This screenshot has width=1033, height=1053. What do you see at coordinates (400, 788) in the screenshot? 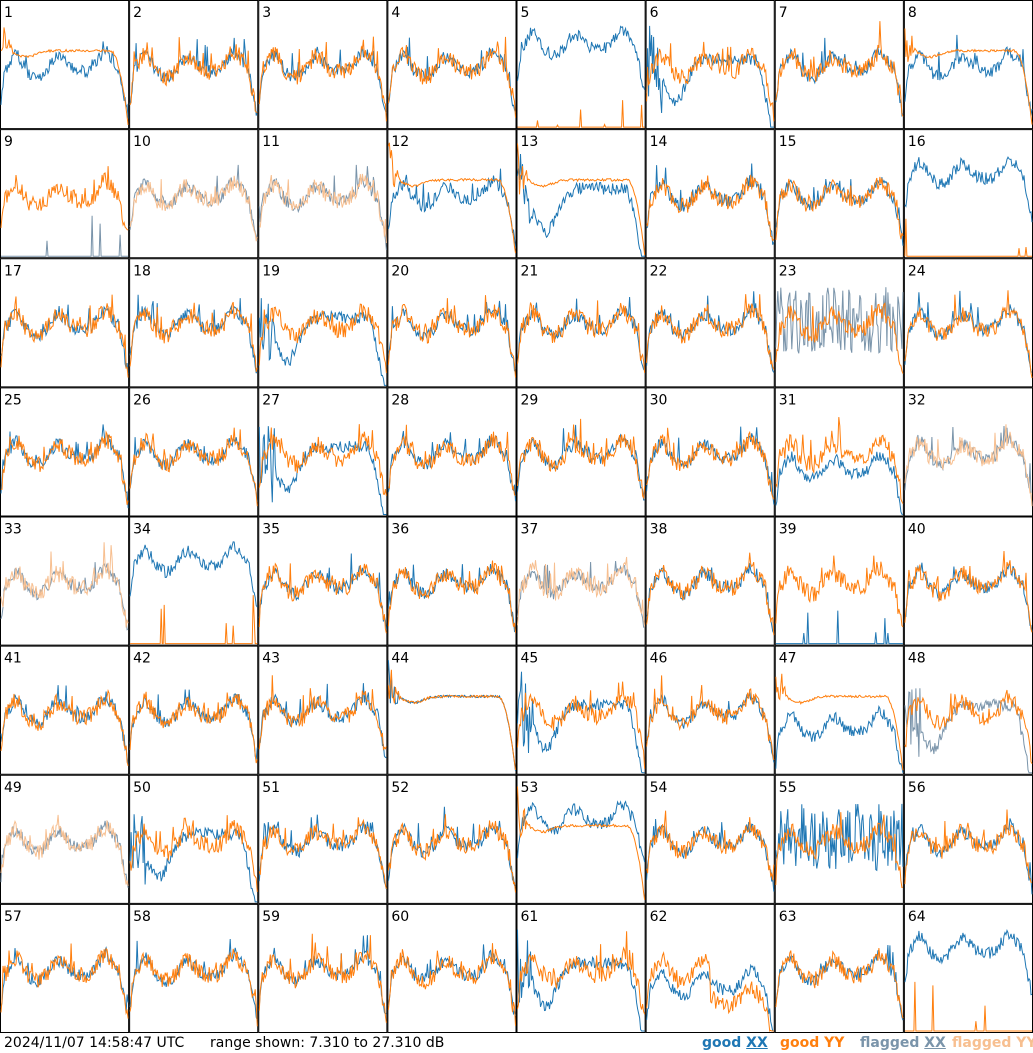
I see `tile-number-label: 52` at bounding box center [400, 788].